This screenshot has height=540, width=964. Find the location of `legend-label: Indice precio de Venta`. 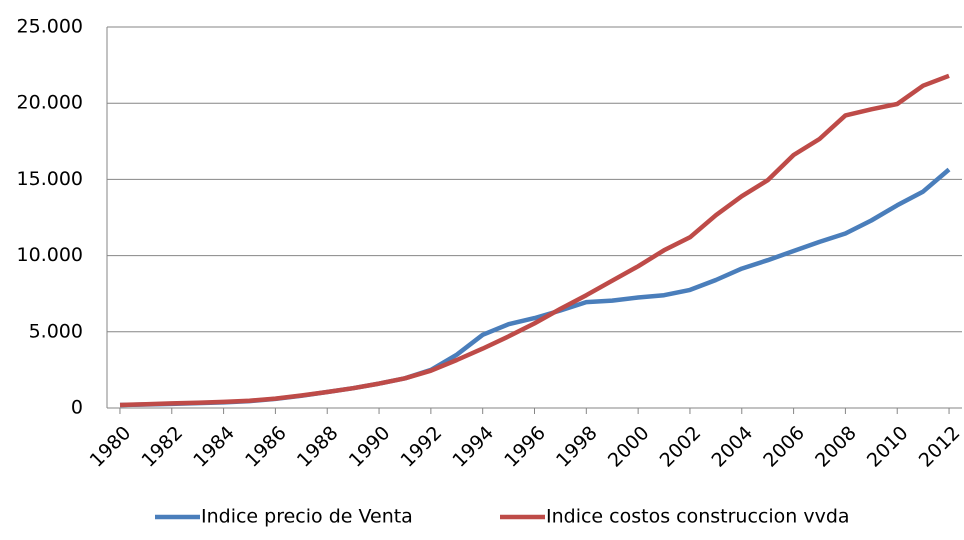

legend-label: Indice precio de Venta is located at coordinates (307, 517).